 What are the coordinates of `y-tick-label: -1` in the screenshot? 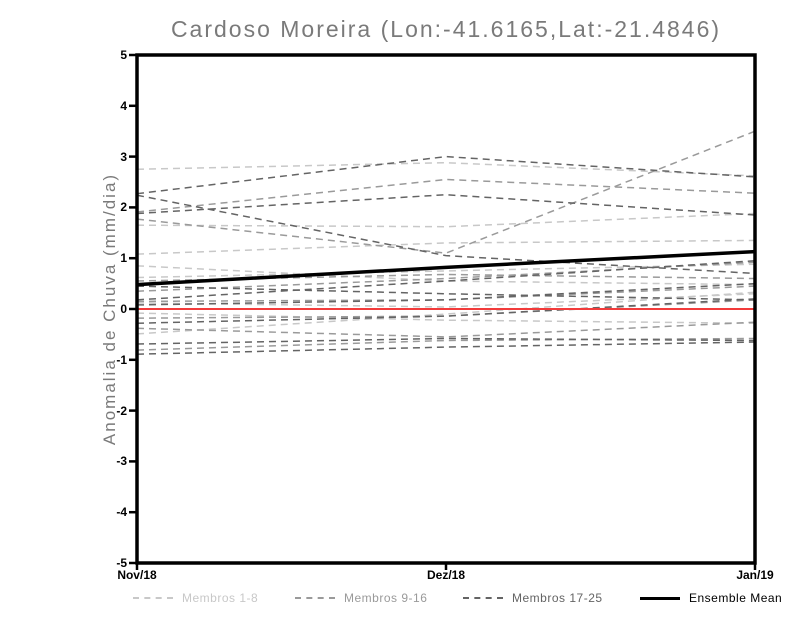 It's located at (121, 359).